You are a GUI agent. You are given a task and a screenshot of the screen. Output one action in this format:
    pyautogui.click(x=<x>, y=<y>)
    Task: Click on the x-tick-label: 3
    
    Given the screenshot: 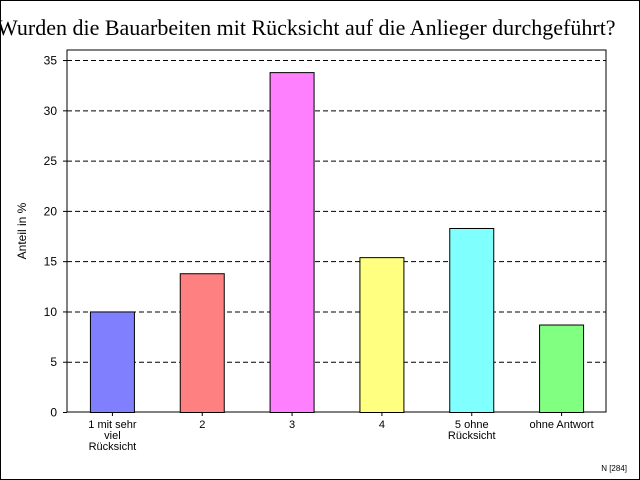 What is the action you would take?
    pyautogui.click(x=292, y=425)
    